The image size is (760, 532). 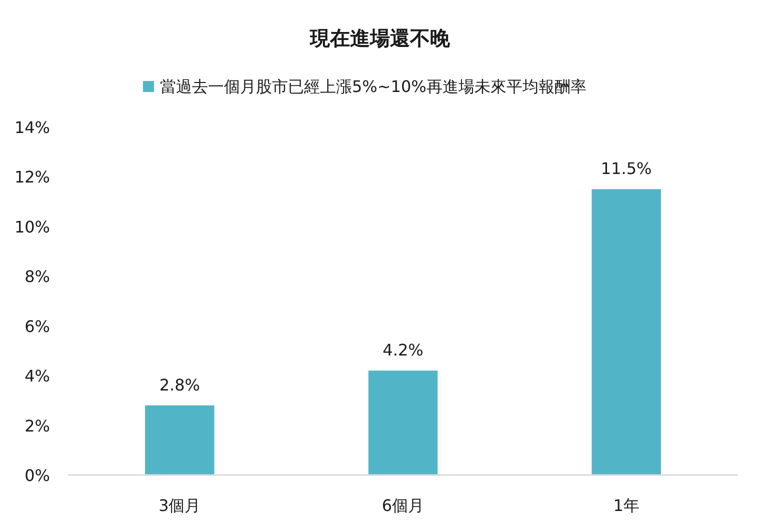 What do you see at coordinates (32, 127) in the screenshot?
I see `y-tick-label: 14%` at bounding box center [32, 127].